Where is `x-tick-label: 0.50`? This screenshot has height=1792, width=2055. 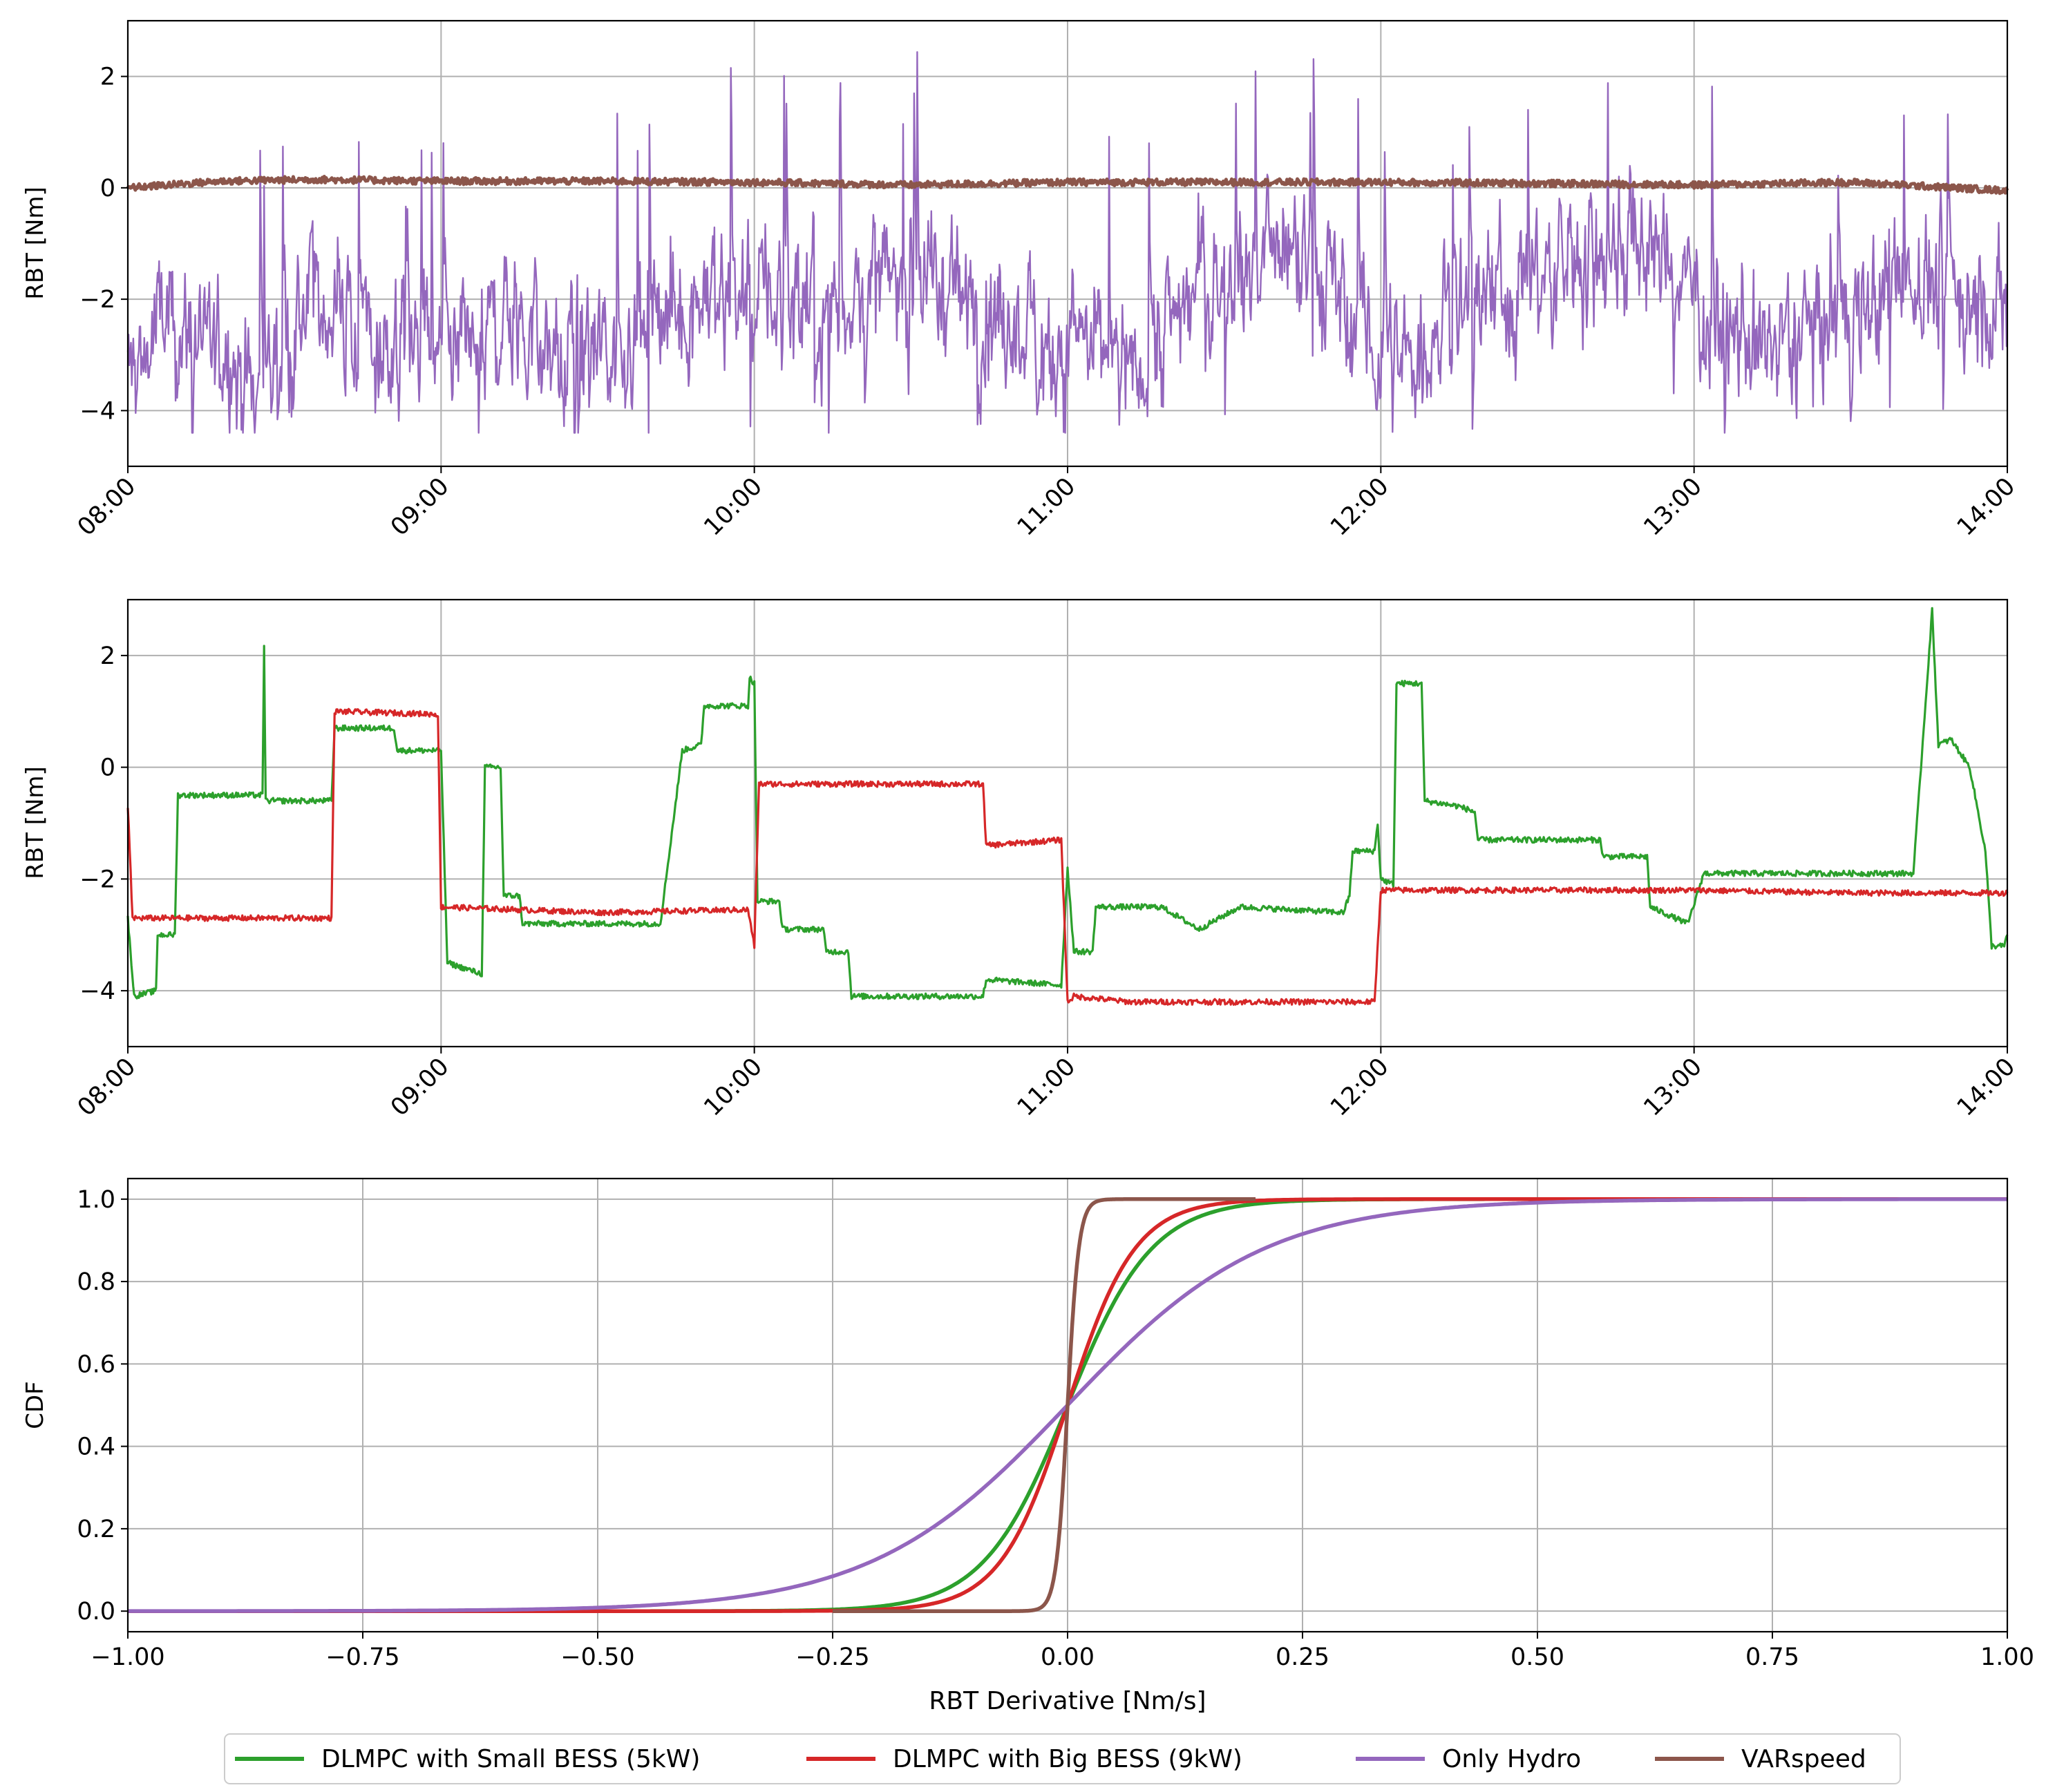
x-tick-label: 0.50 is located at coordinates (1537, 1657).